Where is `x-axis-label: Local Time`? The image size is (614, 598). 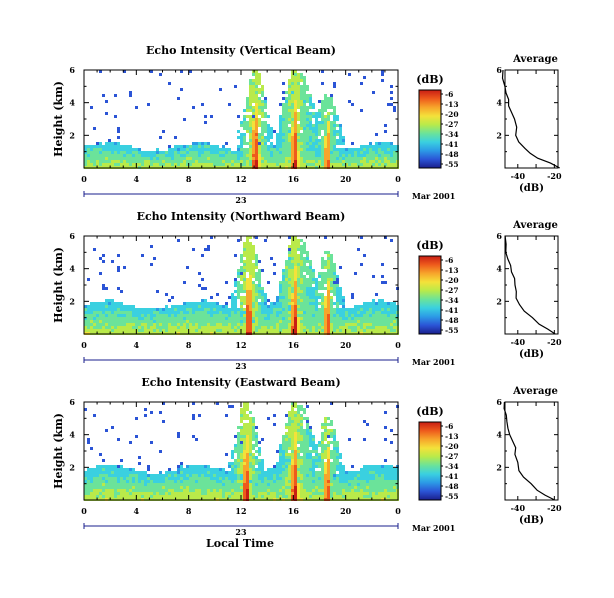 x-axis-label: Local Time is located at coordinates (240, 543).